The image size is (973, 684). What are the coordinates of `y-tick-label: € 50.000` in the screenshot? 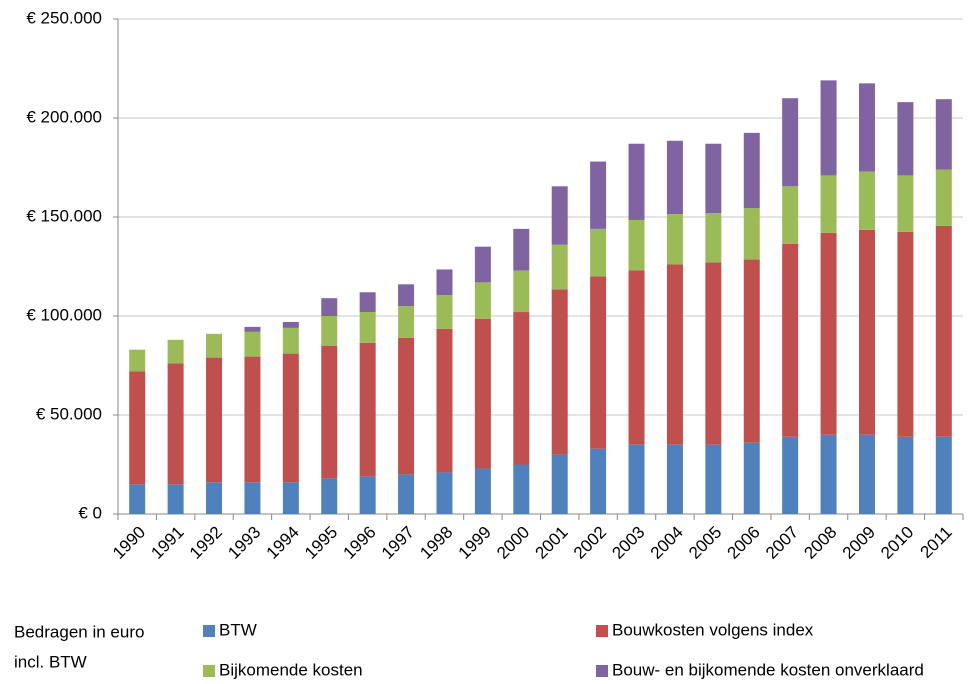 It's located at (69, 413).